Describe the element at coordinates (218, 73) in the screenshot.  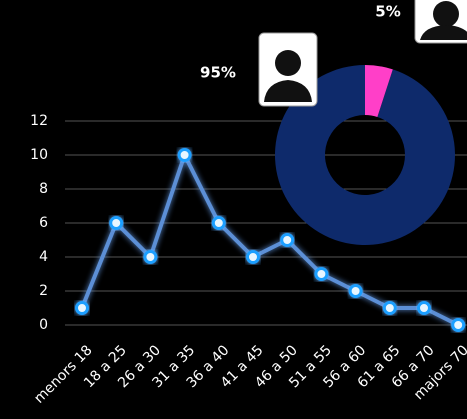
I see `slice-label: 95%` at that location.